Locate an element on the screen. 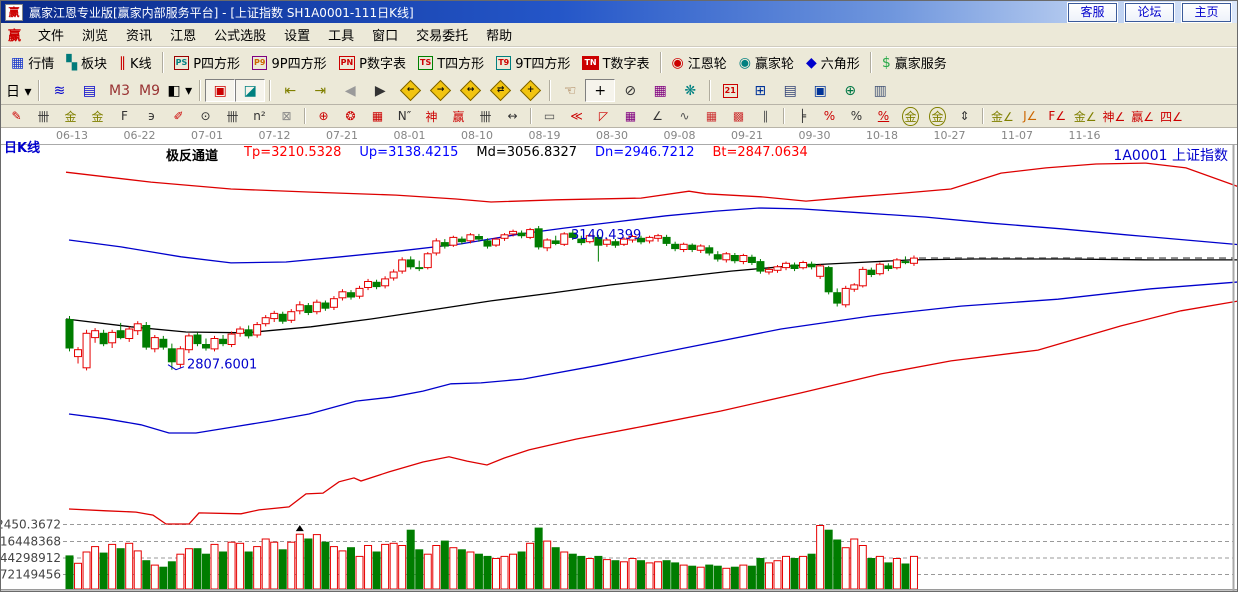 Image resolution: width=1238 pixels, height=592 pixels. percent-button: % is located at coordinates (856, 116).